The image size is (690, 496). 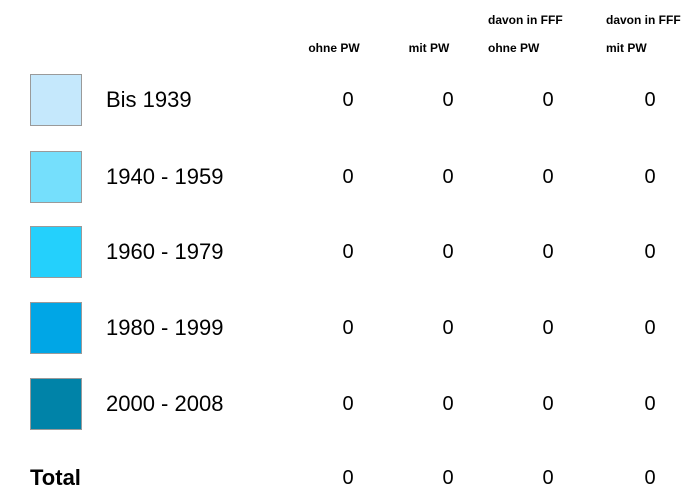 I want to click on row-label: 1980 - 1999, so click(x=165, y=327).